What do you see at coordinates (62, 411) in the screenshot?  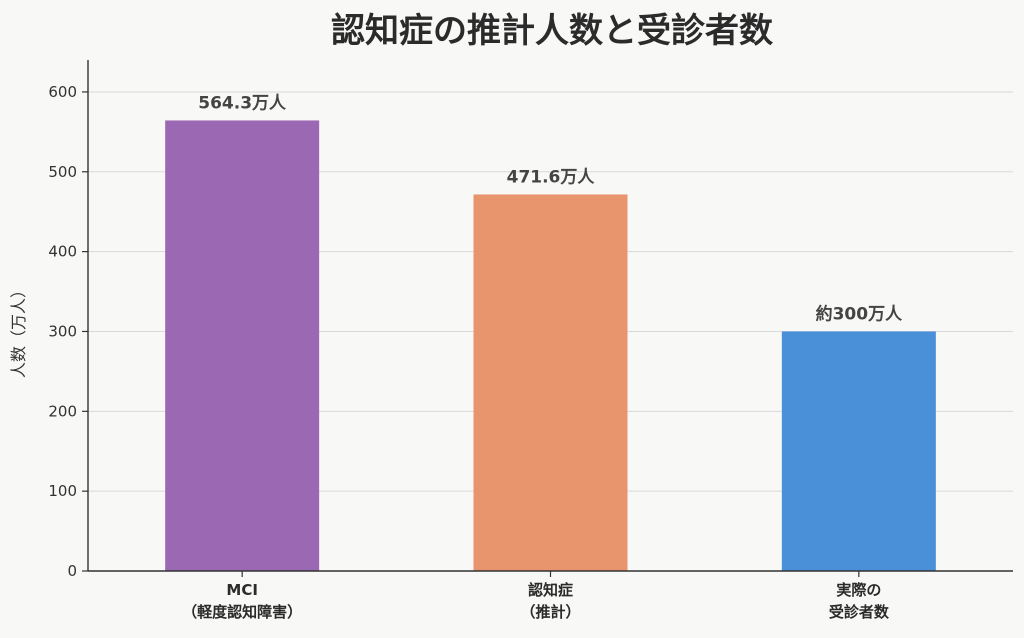 I see `y-tick-label: 200` at bounding box center [62, 411].